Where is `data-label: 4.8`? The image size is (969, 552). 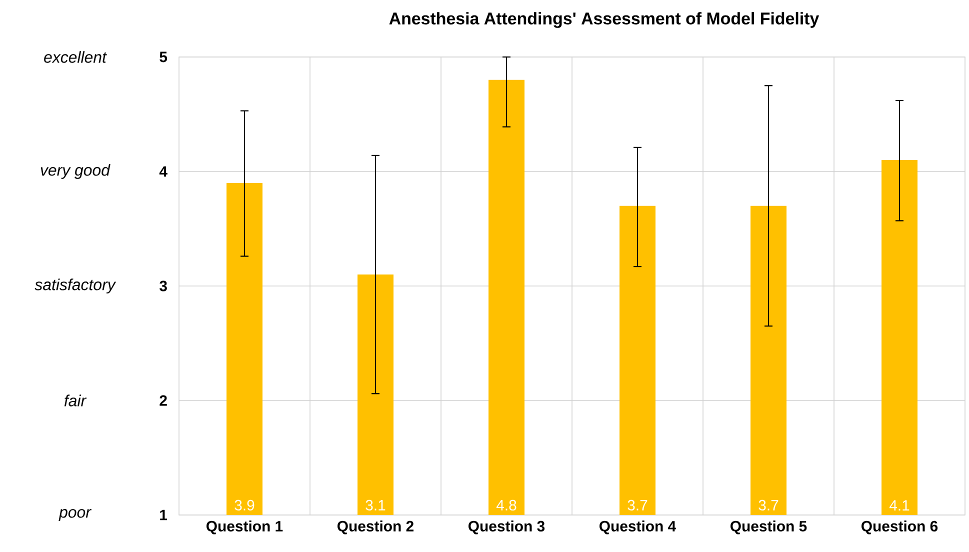 data-label: 4.8 is located at coordinates (506, 505).